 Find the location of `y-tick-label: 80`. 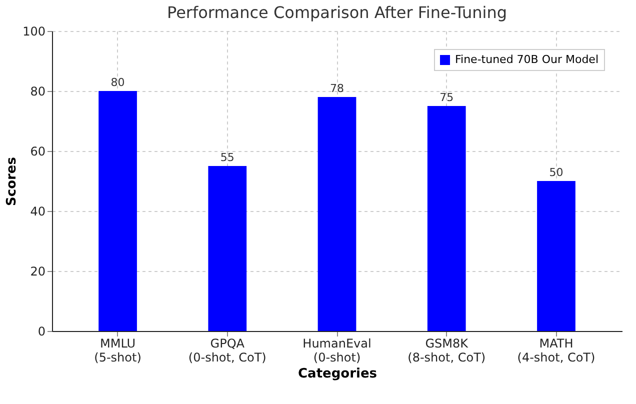

y-tick-label: 80 is located at coordinates (38, 91).